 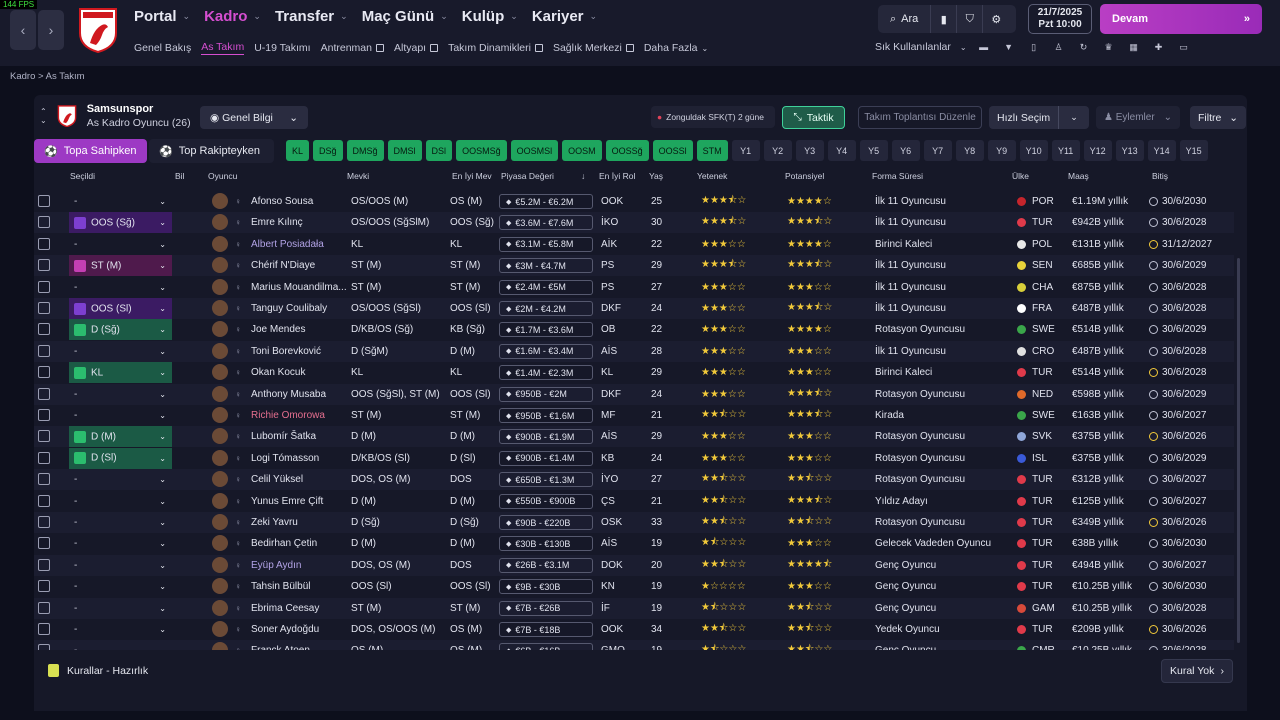 What do you see at coordinates (1238, 450) in the screenshot?
I see `table-scrollbar` at bounding box center [1238, 450].